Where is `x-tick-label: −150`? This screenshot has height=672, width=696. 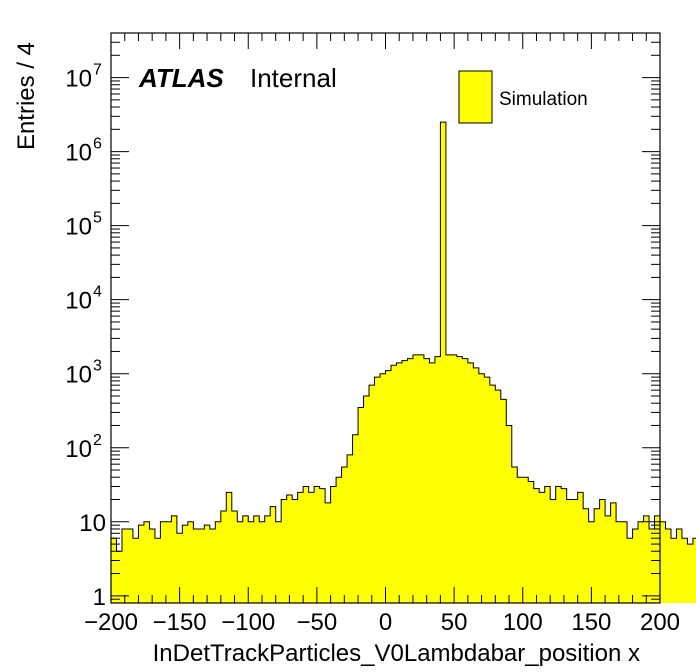
x-tick-label: −150 is located at coordinates (180, 622).